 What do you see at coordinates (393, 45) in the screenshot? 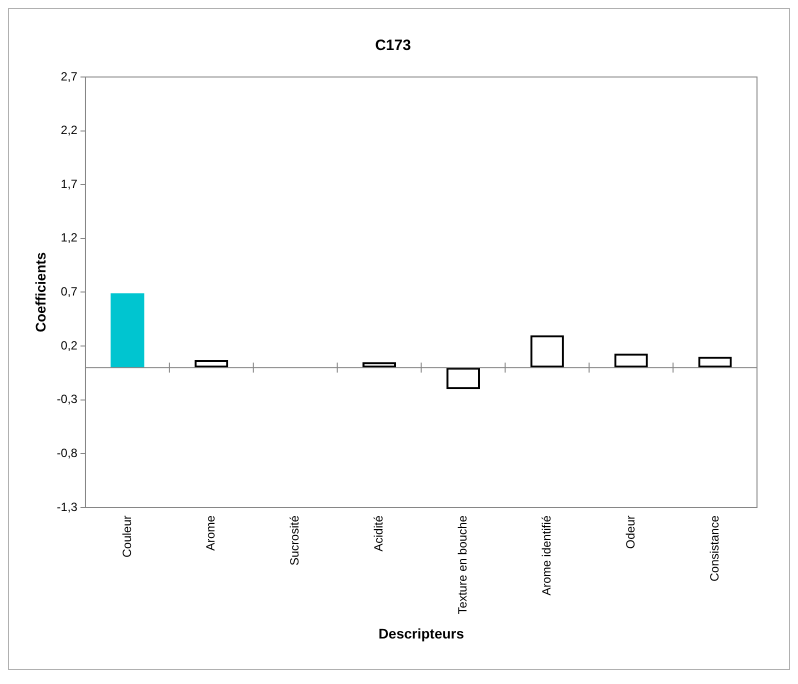
I see `chart-title: C173` at bounding box center [393, 45].